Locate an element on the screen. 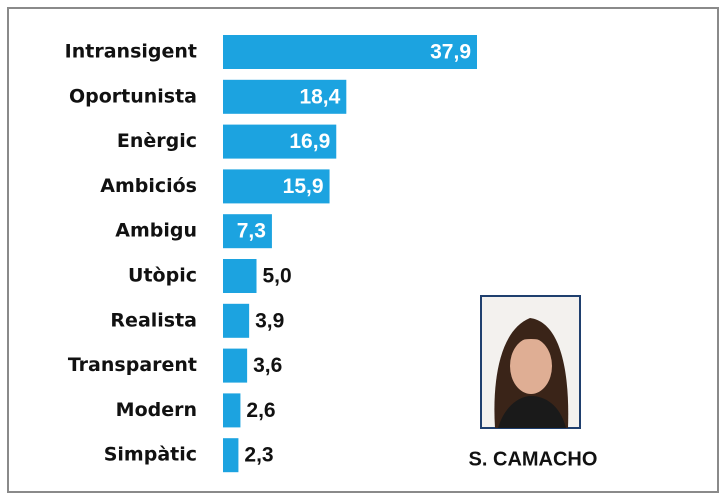 The width and height of the screenshot is (727, 501). category-label: Simpàtic is located at coordinates (150, 455).